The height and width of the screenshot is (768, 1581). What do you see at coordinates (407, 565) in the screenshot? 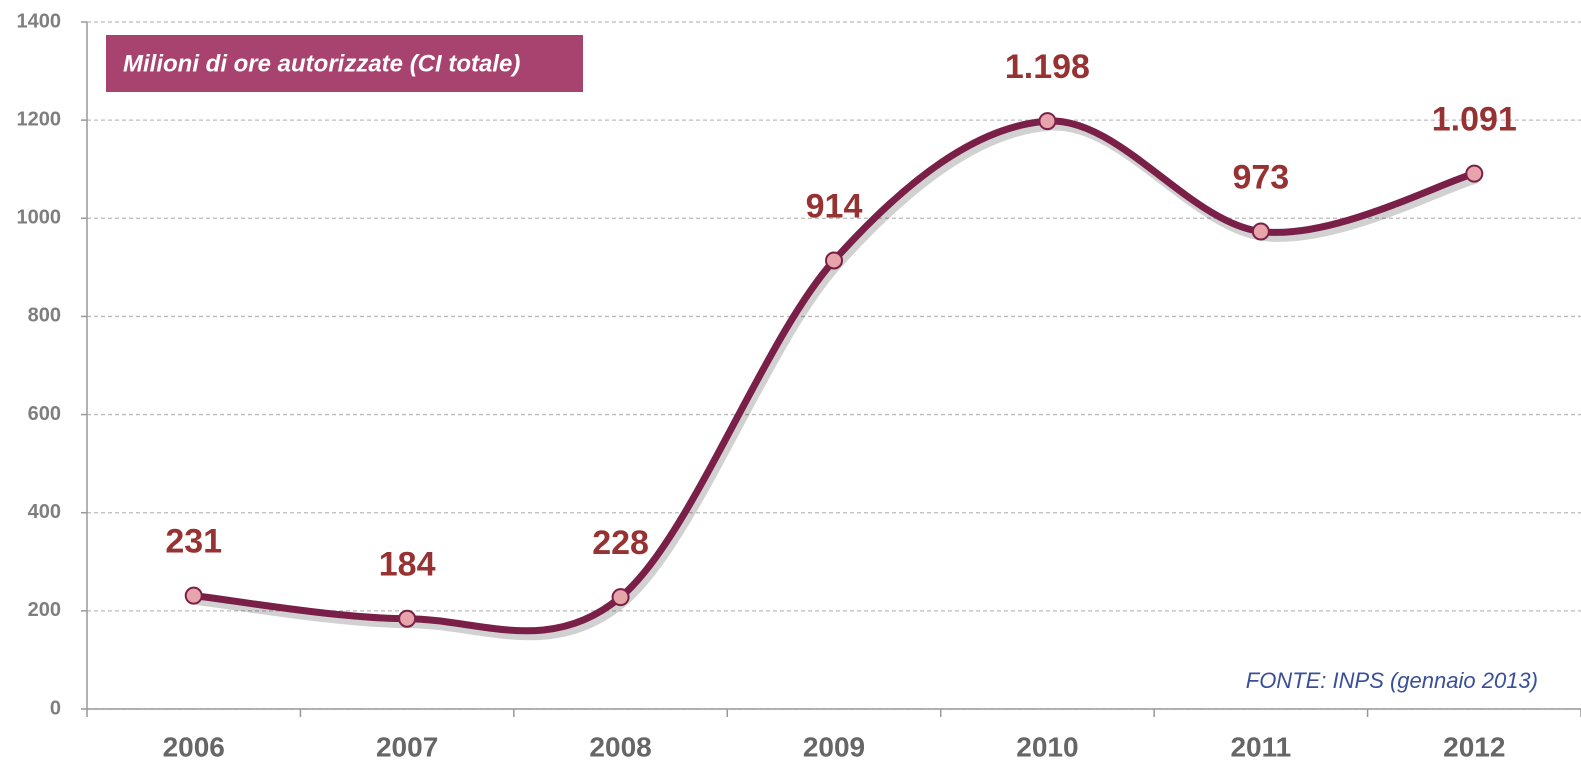
I see `value-label: 184` at bounding box center [407, 565].